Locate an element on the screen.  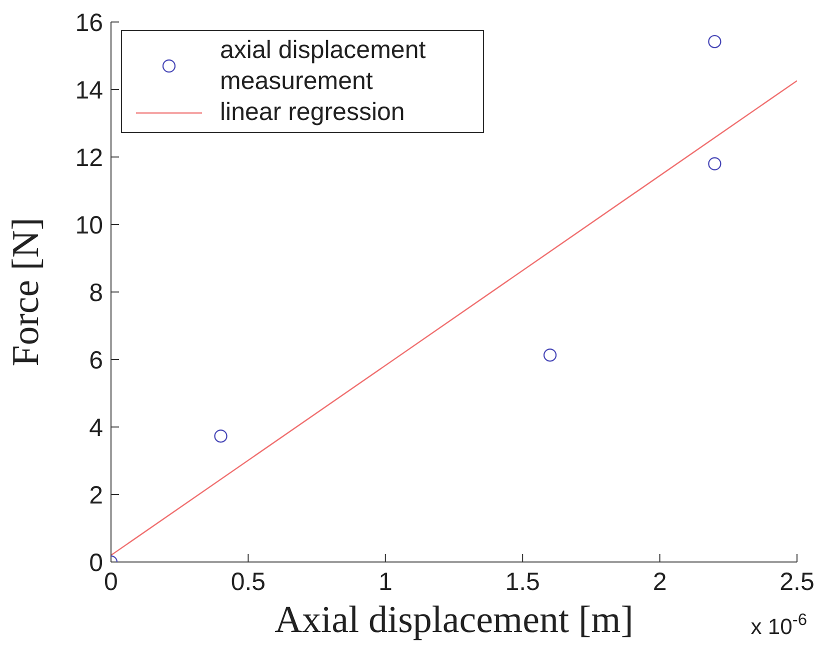
y-tick-label: 12 is located at coordinates (89, 158).